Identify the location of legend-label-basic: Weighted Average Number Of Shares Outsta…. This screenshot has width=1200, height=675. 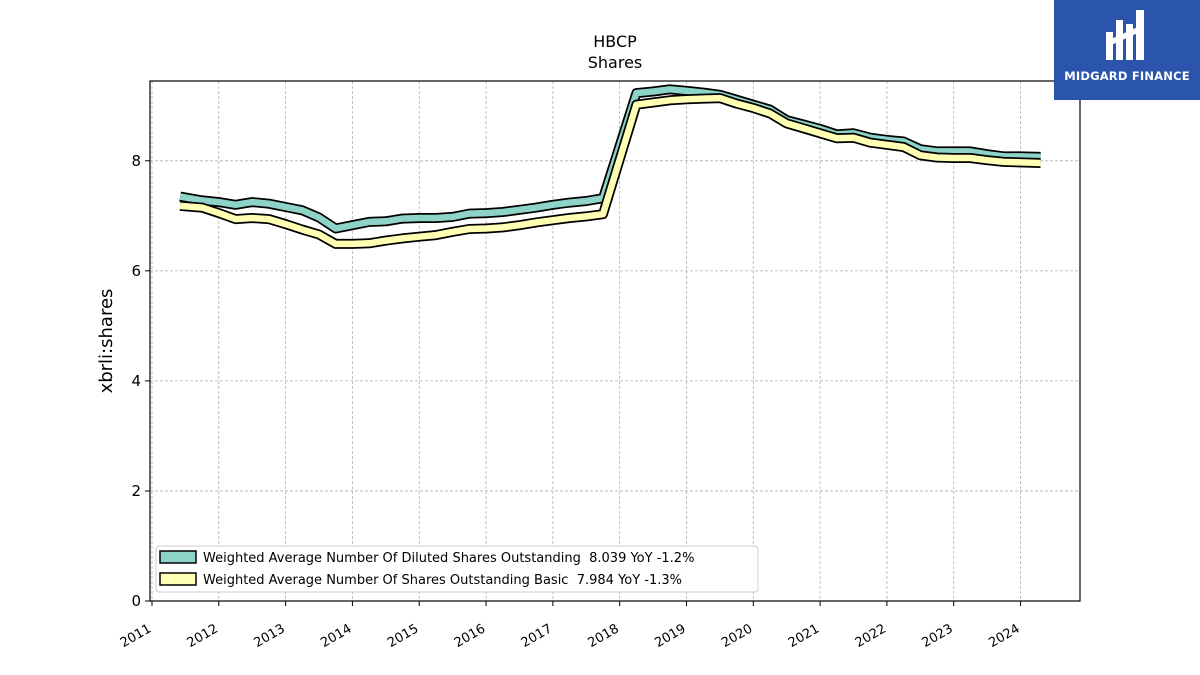
(442, 580).